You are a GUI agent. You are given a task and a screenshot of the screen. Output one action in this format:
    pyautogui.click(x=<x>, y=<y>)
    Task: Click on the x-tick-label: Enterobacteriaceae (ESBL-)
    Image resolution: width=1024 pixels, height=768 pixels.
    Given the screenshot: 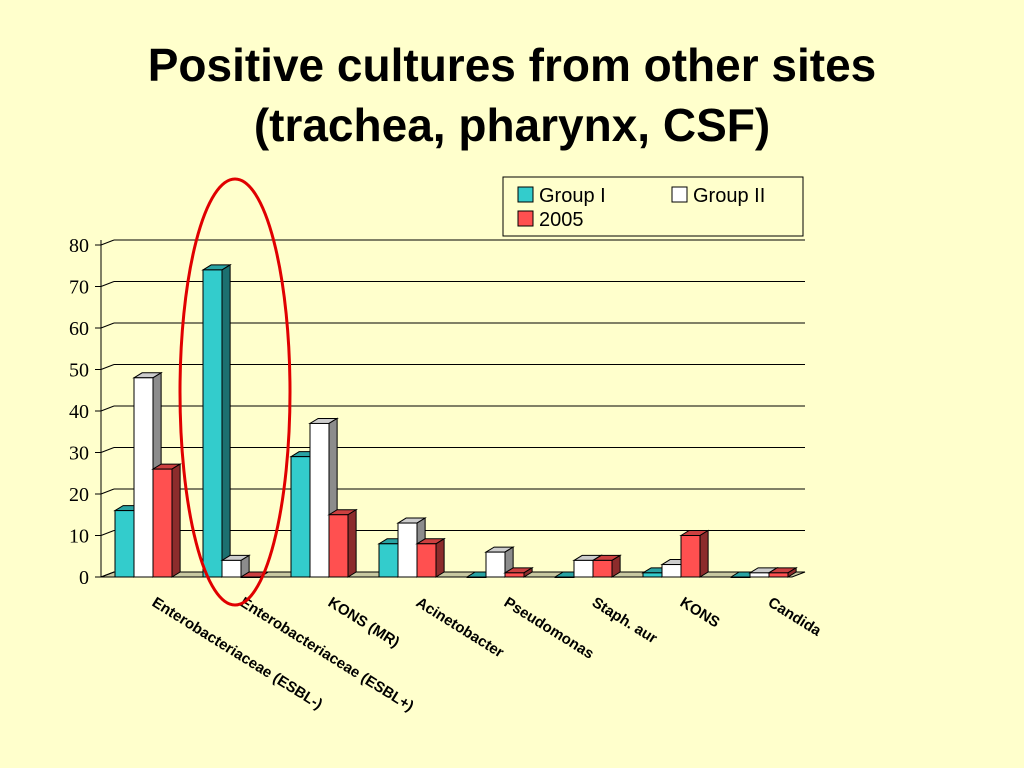 What is the action you would take?
    pyautogui.click(x=237, y=653)
    